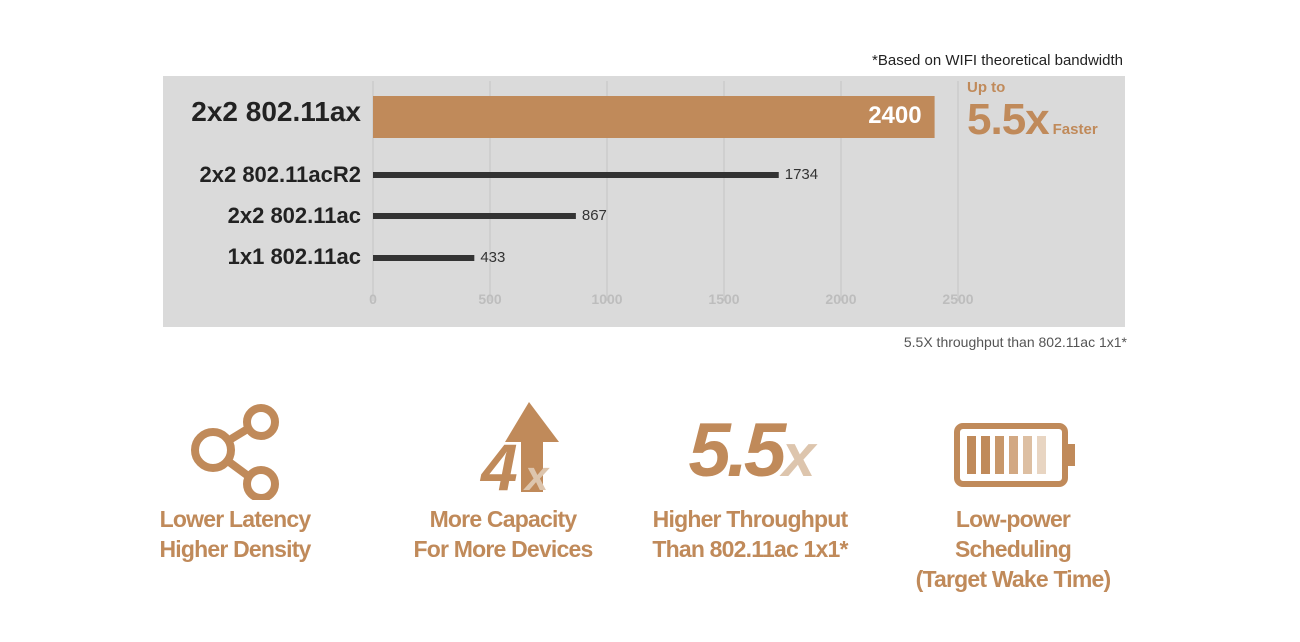  What do you see at coordinates (841, 299) in the screenshot?
I see `tick-label: 2000` at bounding box center [841, 299].